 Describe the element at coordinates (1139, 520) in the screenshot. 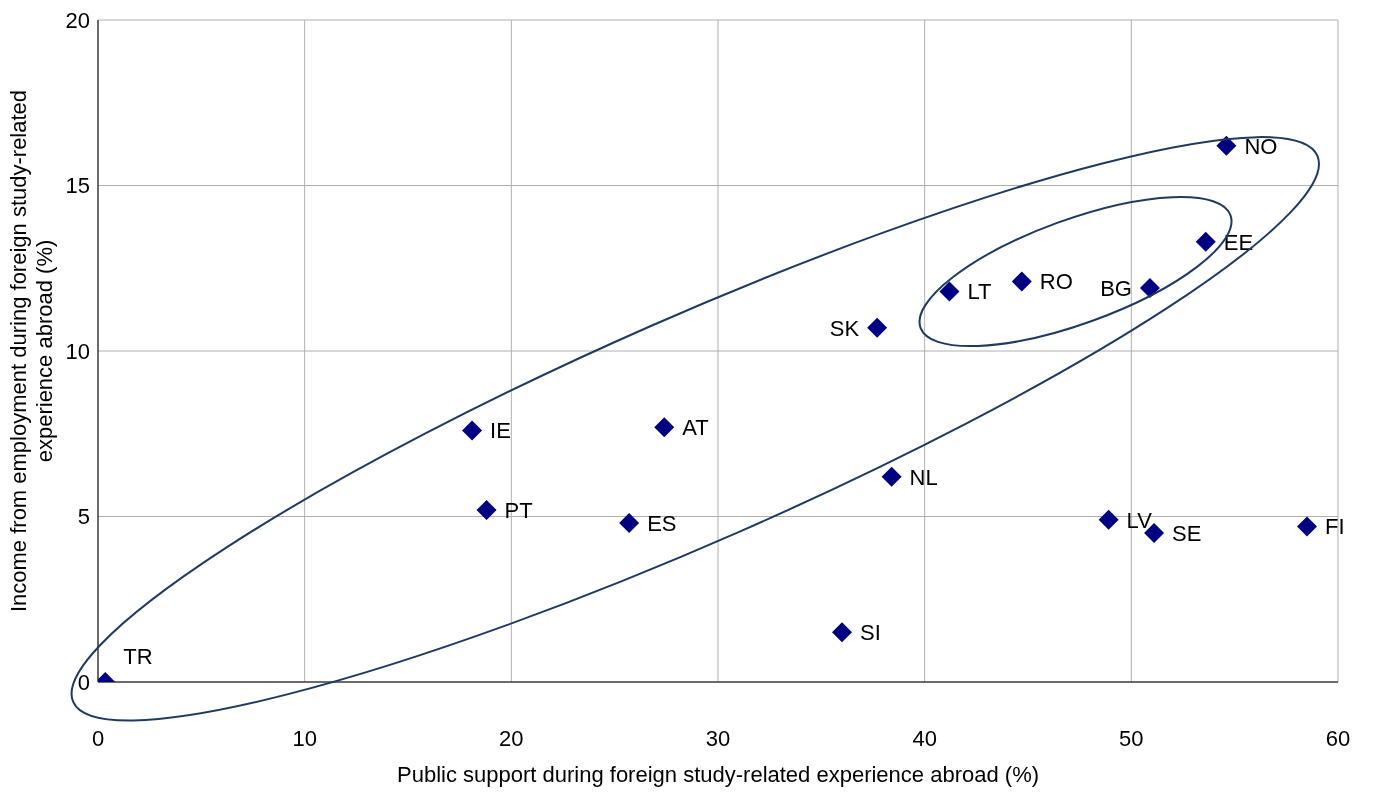

I see `annotation: LV` at that location.